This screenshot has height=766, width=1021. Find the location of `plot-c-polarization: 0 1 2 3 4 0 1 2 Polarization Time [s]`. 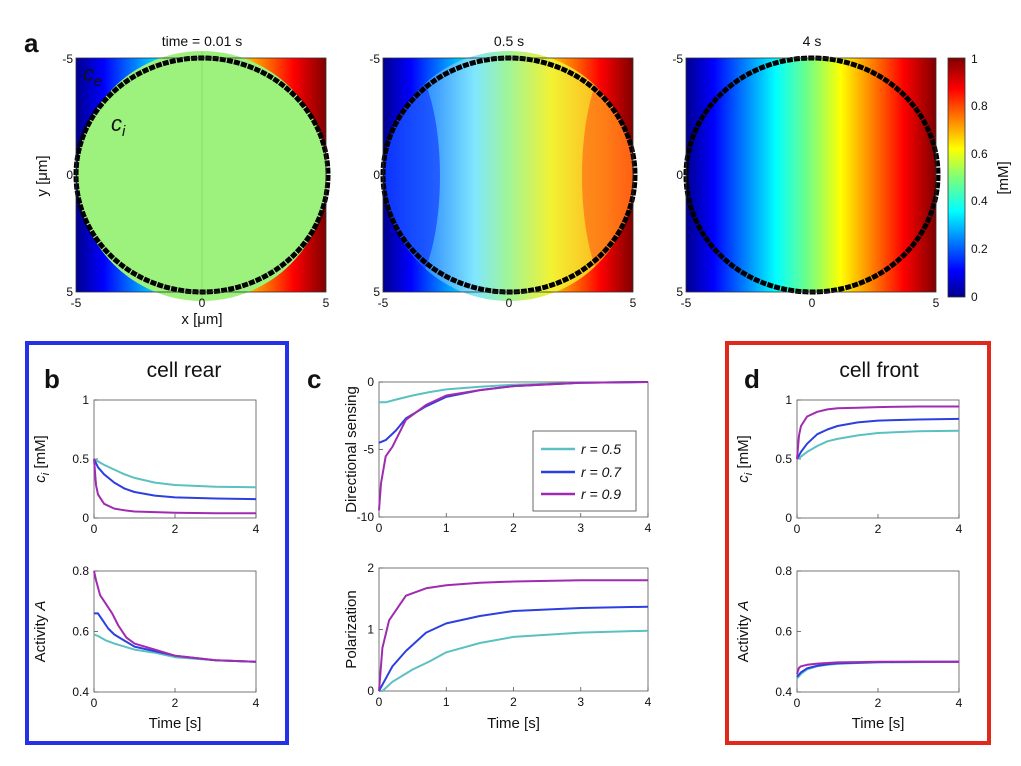

plot-c-polarization: 0 1 2 3 4 0 1 2 Polarization Time [s] is located at coordinates (497, 646).